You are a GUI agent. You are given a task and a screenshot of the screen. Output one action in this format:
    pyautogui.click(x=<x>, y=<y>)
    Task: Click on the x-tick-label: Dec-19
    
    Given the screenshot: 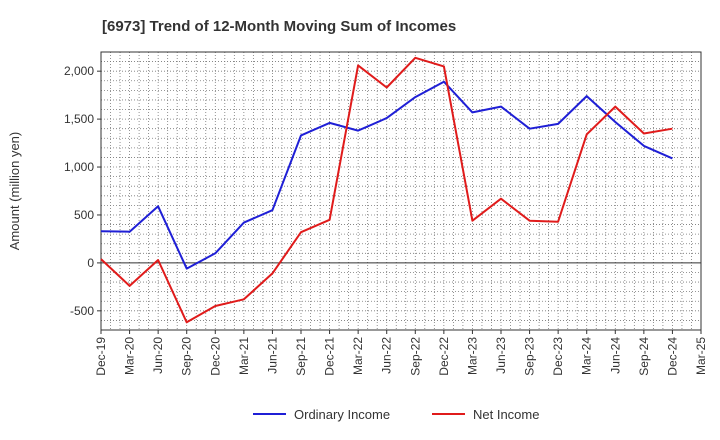 What is the action you would take?
    pyautogui.click(x=101, y=356)
    